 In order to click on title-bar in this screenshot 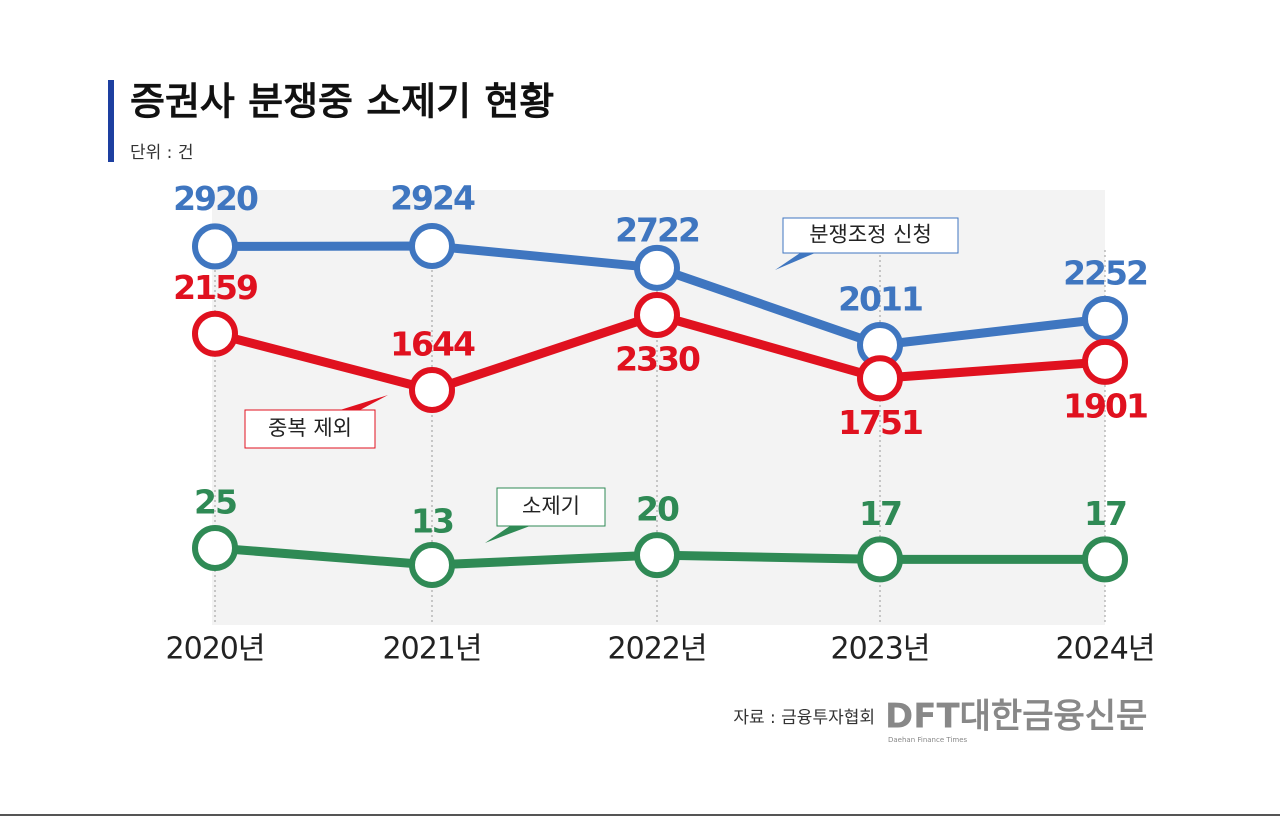, I will do `click(111, 121)`.